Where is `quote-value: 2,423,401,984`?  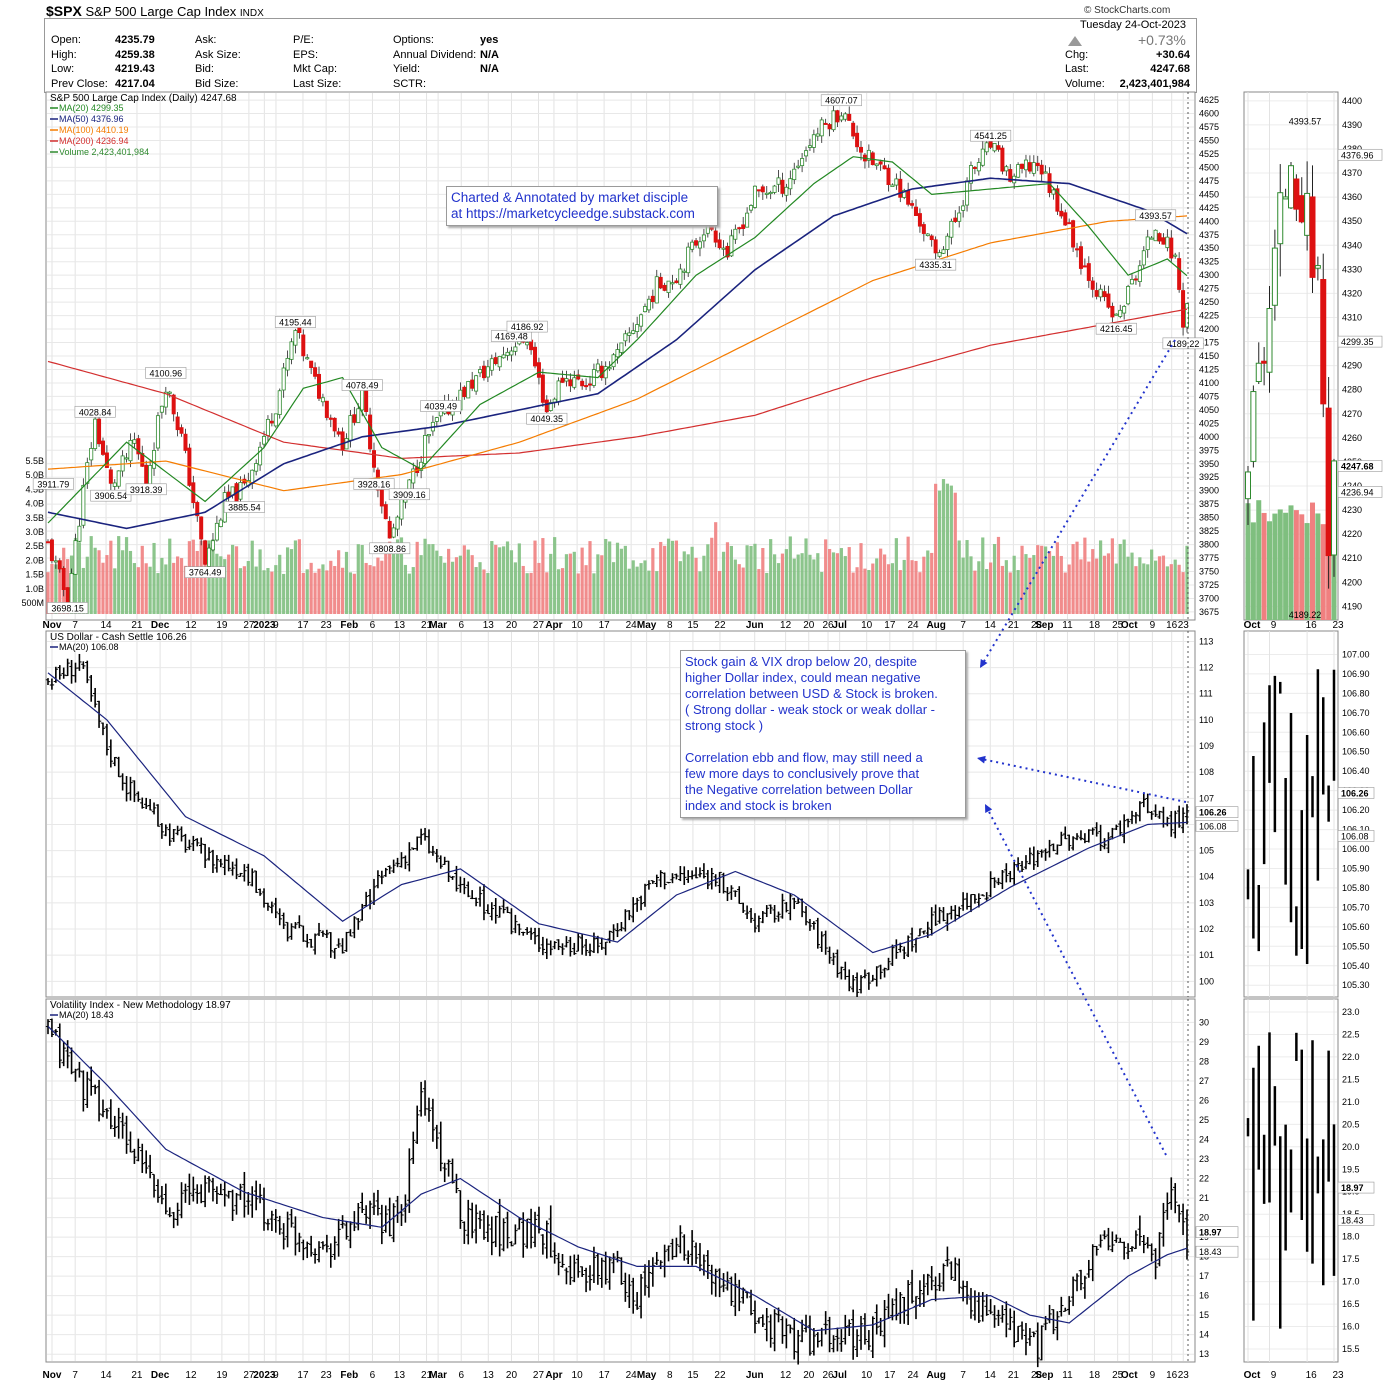 quote-value: 2,423,401,984 is located at coordinates (1154, 83).